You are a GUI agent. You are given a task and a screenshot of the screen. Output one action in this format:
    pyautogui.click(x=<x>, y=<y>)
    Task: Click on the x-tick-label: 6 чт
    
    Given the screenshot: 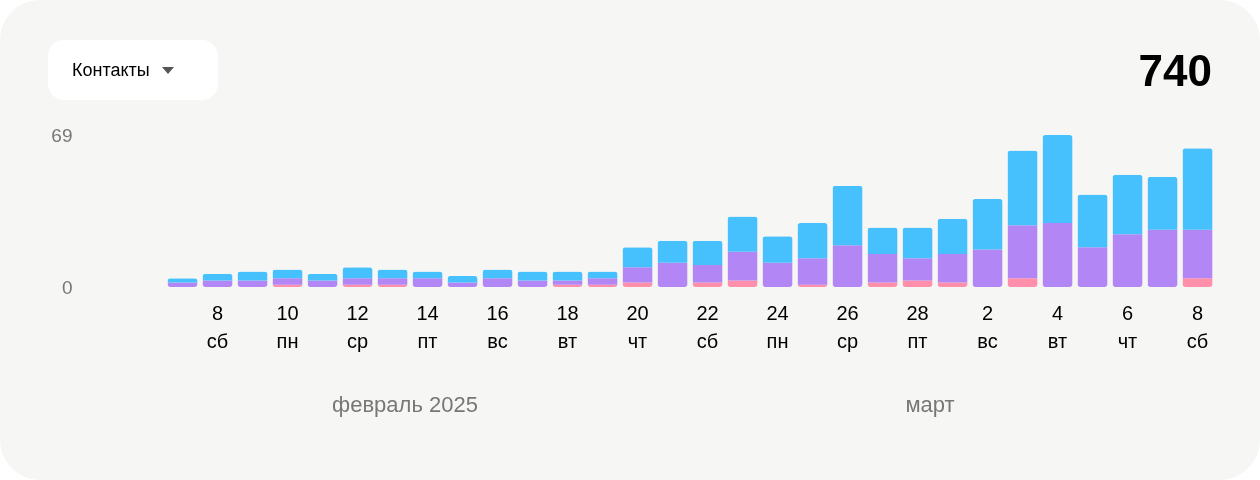 What is the action you would take?
    pyautogui.click(x=1127, y=326)
    